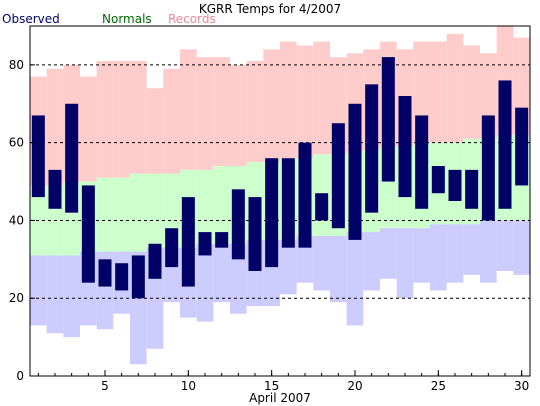 The image size is (540, 406). Describe the element at coordinates (521, 386) in the screenshot. I see `x-tick-label: 30` at that location.